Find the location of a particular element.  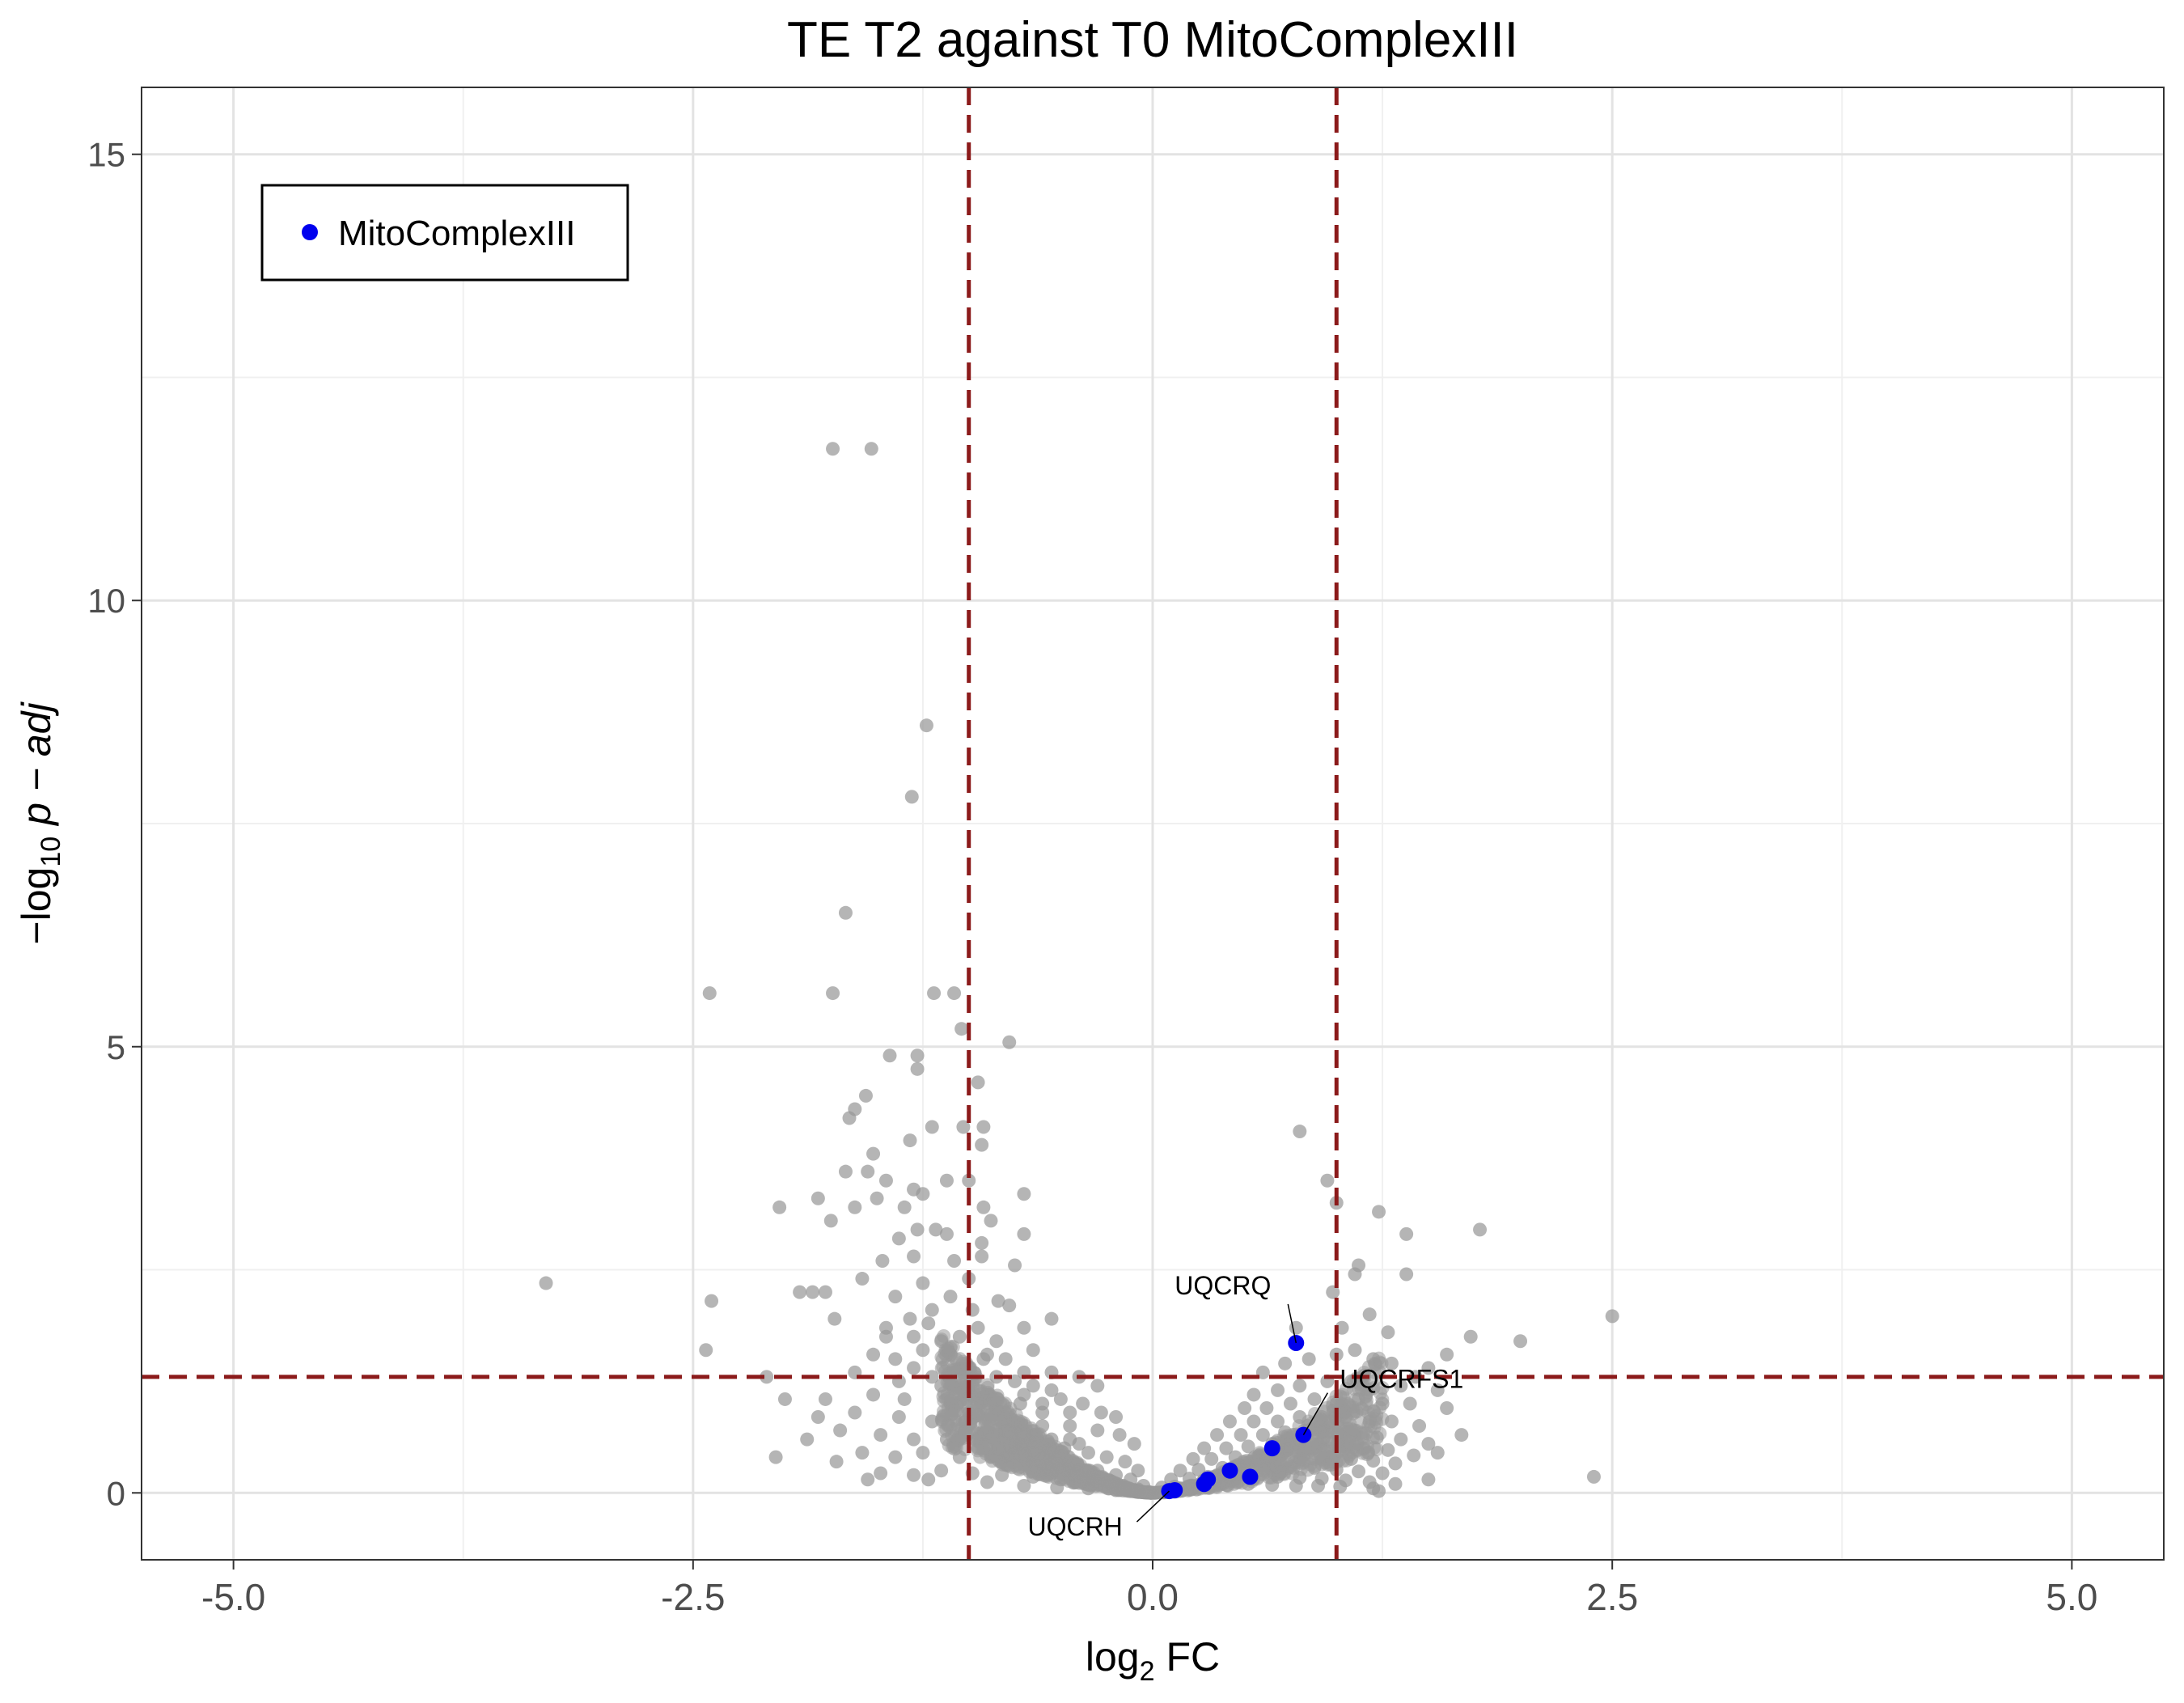

x-tick-label: 0.0 is located at coordinates (1153, 1597).